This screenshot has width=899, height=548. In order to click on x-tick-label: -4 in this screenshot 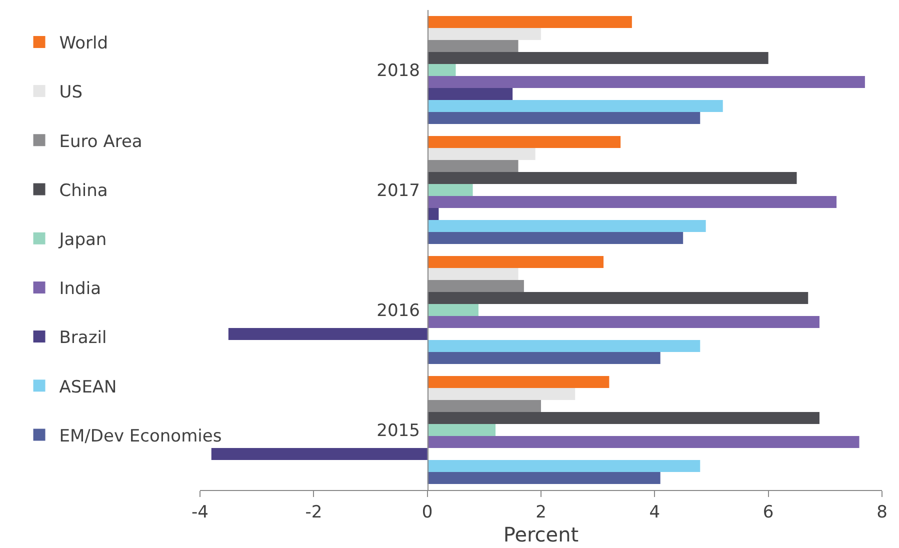, I will do `click(200, 512)`.